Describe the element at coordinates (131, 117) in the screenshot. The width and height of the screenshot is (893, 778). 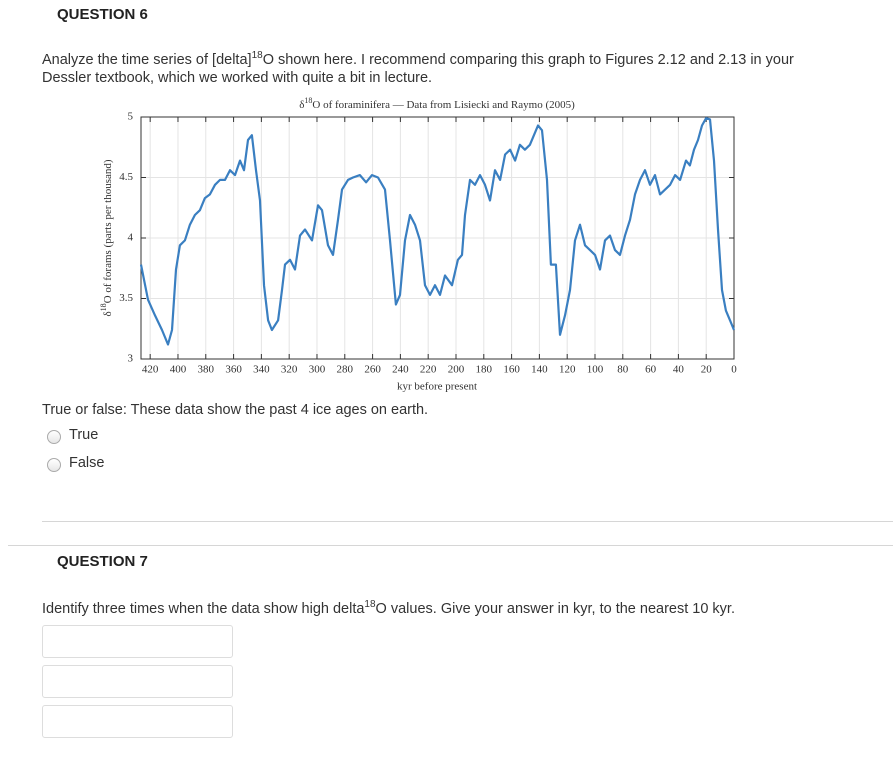
I see `y-tick-label: 5` at that location.